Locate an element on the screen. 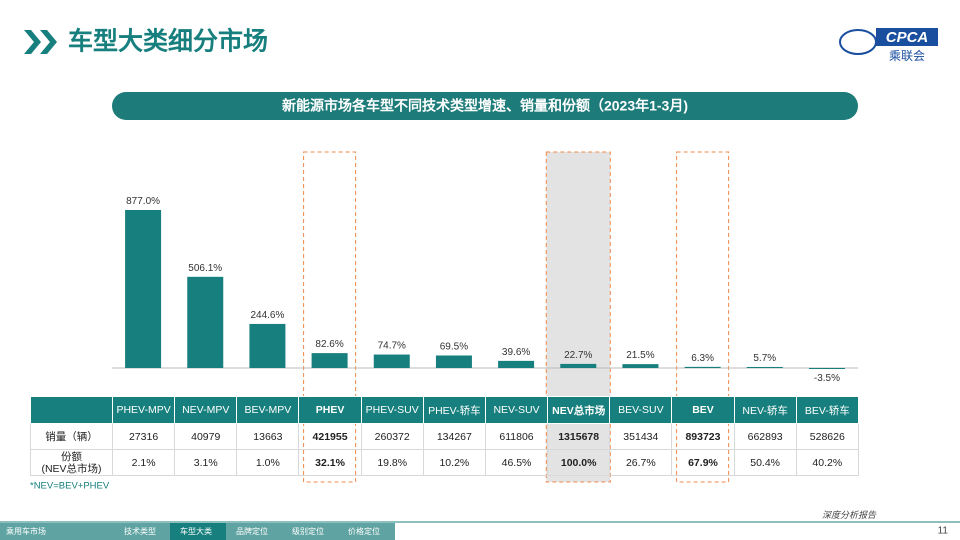 The height and width of the screenshot is (540, 960). column-header: NEV总市场 is located at coordinates (579, 410).